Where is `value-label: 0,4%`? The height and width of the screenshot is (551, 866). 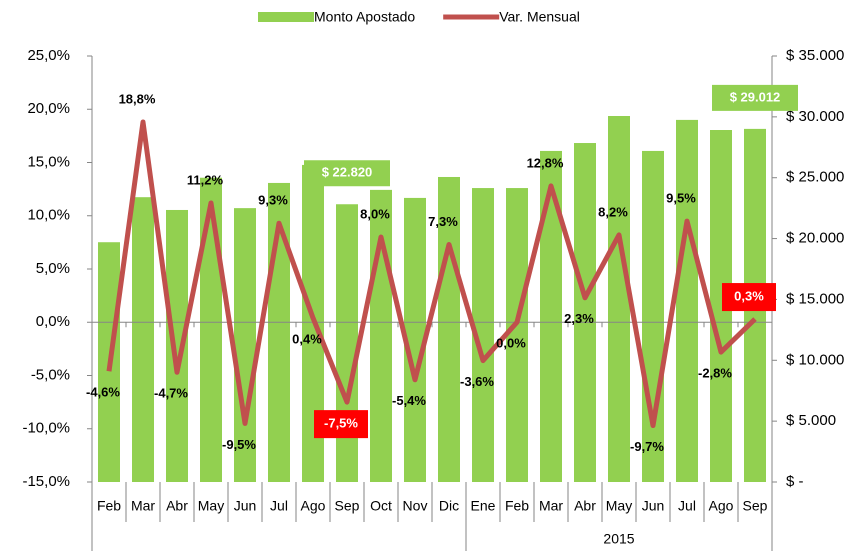
value-label: 0,4% is located at coordinates (307, 338).